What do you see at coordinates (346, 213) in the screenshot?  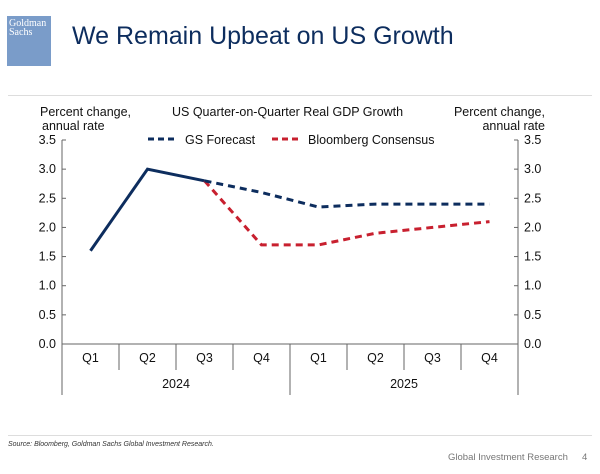 I see `series-line-bloomberg-consensus` at bounding box center [346, 213].